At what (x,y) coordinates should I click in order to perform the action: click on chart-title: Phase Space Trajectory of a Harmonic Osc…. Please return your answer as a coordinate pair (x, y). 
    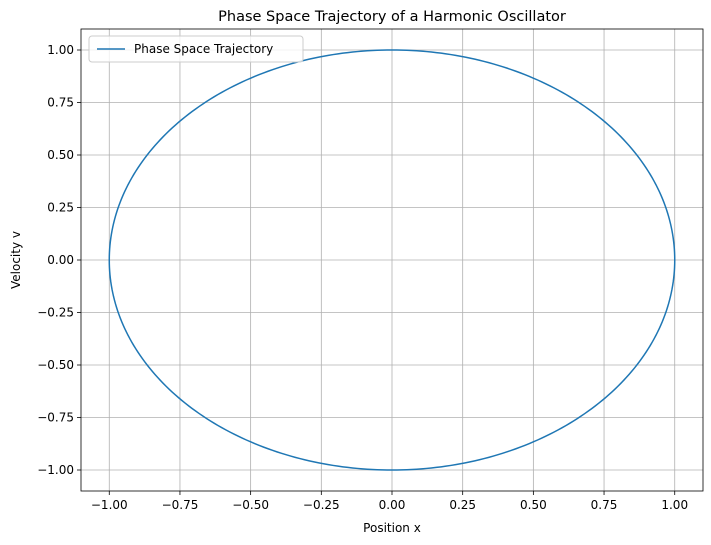
    Looking at the image, I should click on (392, 17).